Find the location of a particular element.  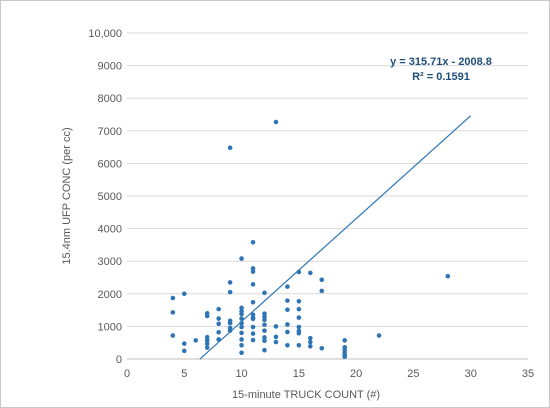

y-tick-label: 4000 is located at coordinates (110, 230).